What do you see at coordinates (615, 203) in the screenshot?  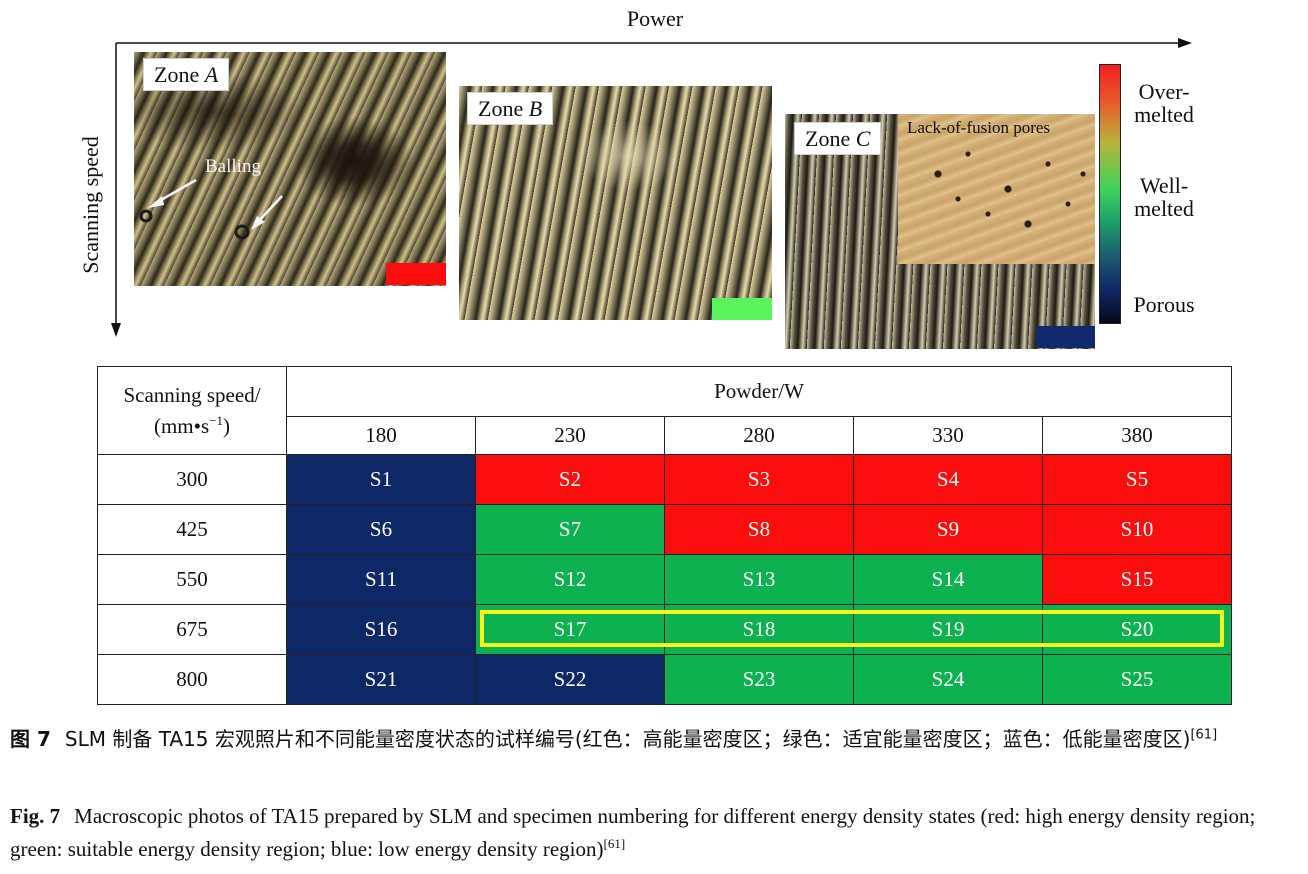 I see `zone-b-micrograph` at bounding box center [615, 203].